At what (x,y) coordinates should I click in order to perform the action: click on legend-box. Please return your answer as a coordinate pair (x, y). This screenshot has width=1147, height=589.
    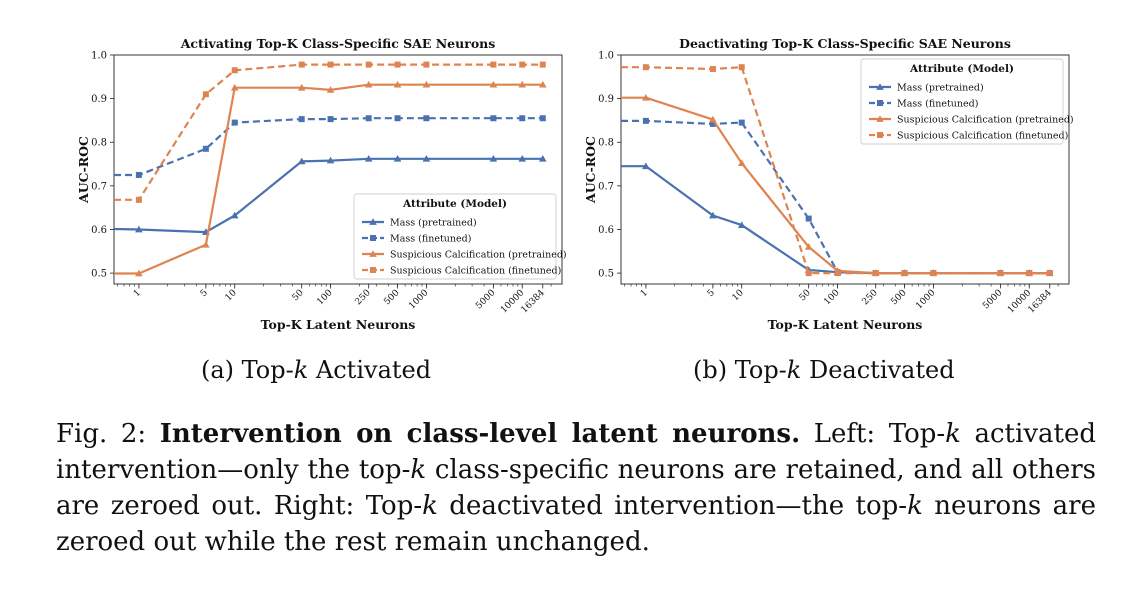
    Looking at the image, I should click on (455, 236).